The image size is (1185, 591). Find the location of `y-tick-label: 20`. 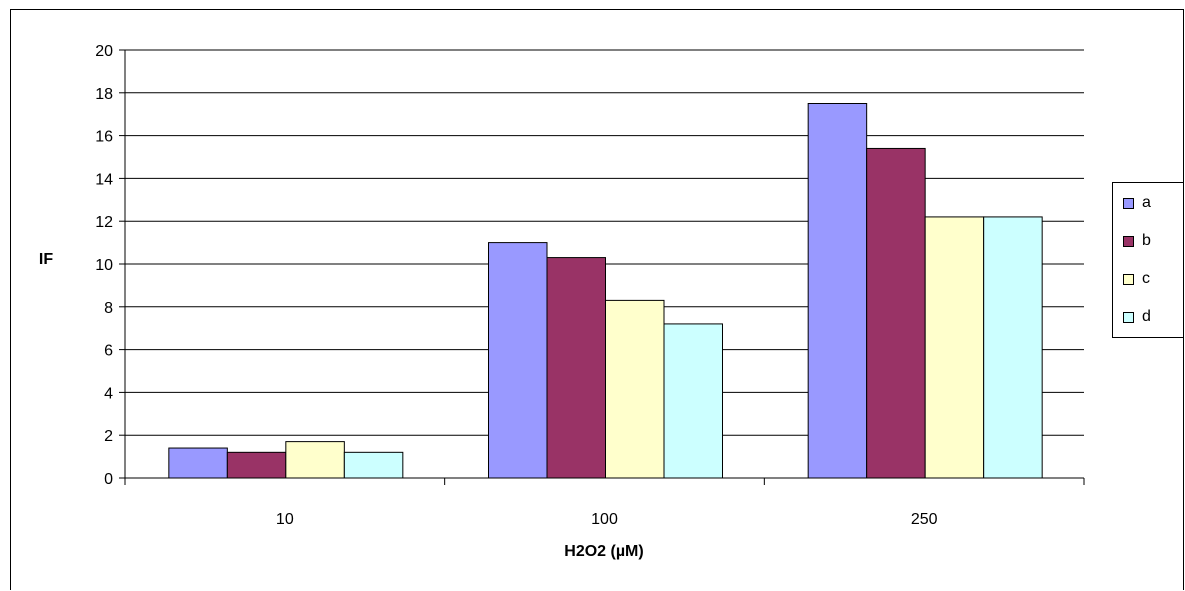

y-tick-label: 20 is located at coordinates (104, 51).